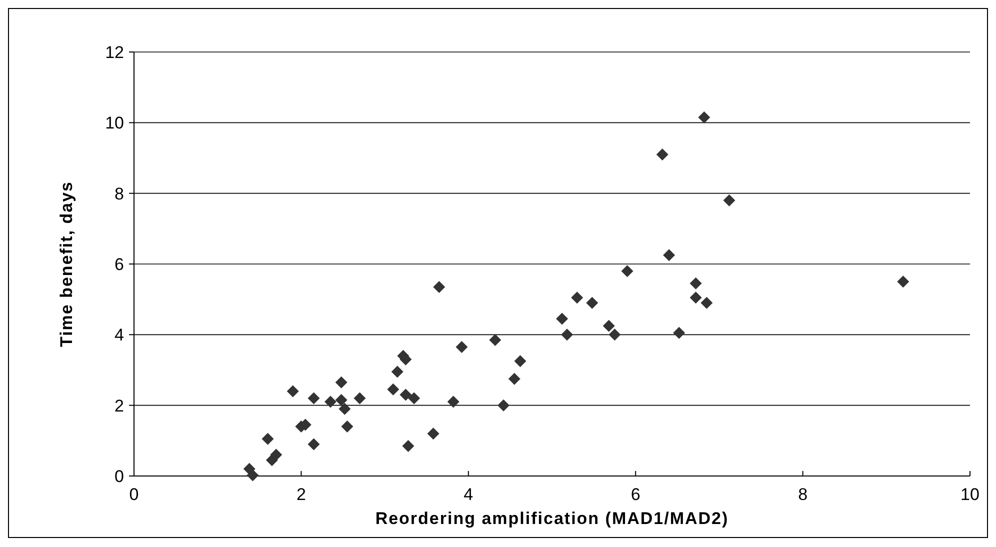 The height and width of the screenshot is (547, 996). What do you see at coordinates (119, 476) in the screenshot?
I see `y-tick-label: 0` at bounding box center [119, 476].